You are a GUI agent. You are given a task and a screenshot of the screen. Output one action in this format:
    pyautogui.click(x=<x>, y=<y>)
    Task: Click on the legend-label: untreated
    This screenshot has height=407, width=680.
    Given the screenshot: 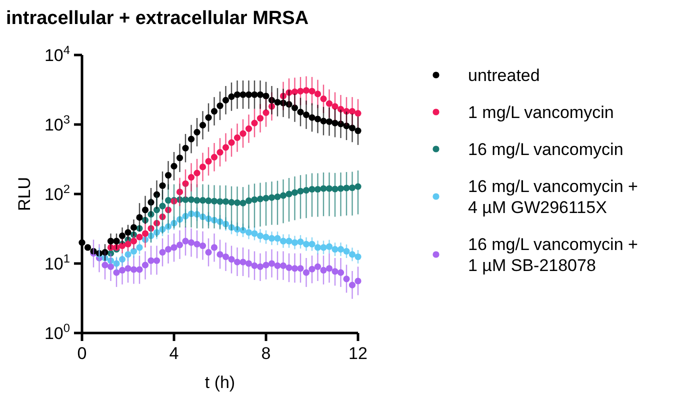 What is the action you would take?
    pyautogui.click(x=504, y=75)
    